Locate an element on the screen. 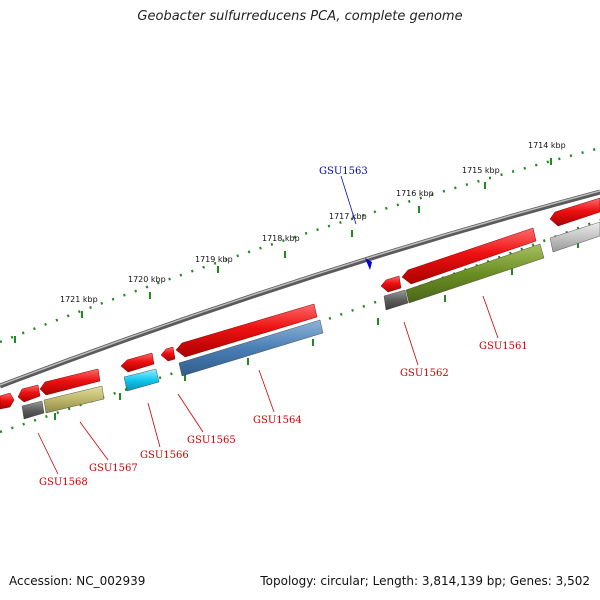 Image resolution: width=600 pixels, height=600 pixels. gene-marker-icon is located at coordinates (368, 264).